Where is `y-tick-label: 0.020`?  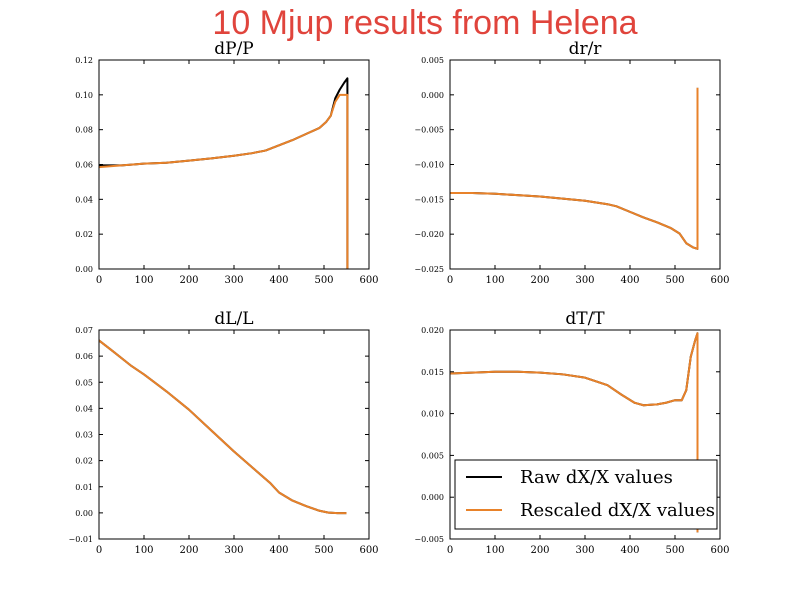
y-tick-label: 0.020 is located at coordinates (432, 330).